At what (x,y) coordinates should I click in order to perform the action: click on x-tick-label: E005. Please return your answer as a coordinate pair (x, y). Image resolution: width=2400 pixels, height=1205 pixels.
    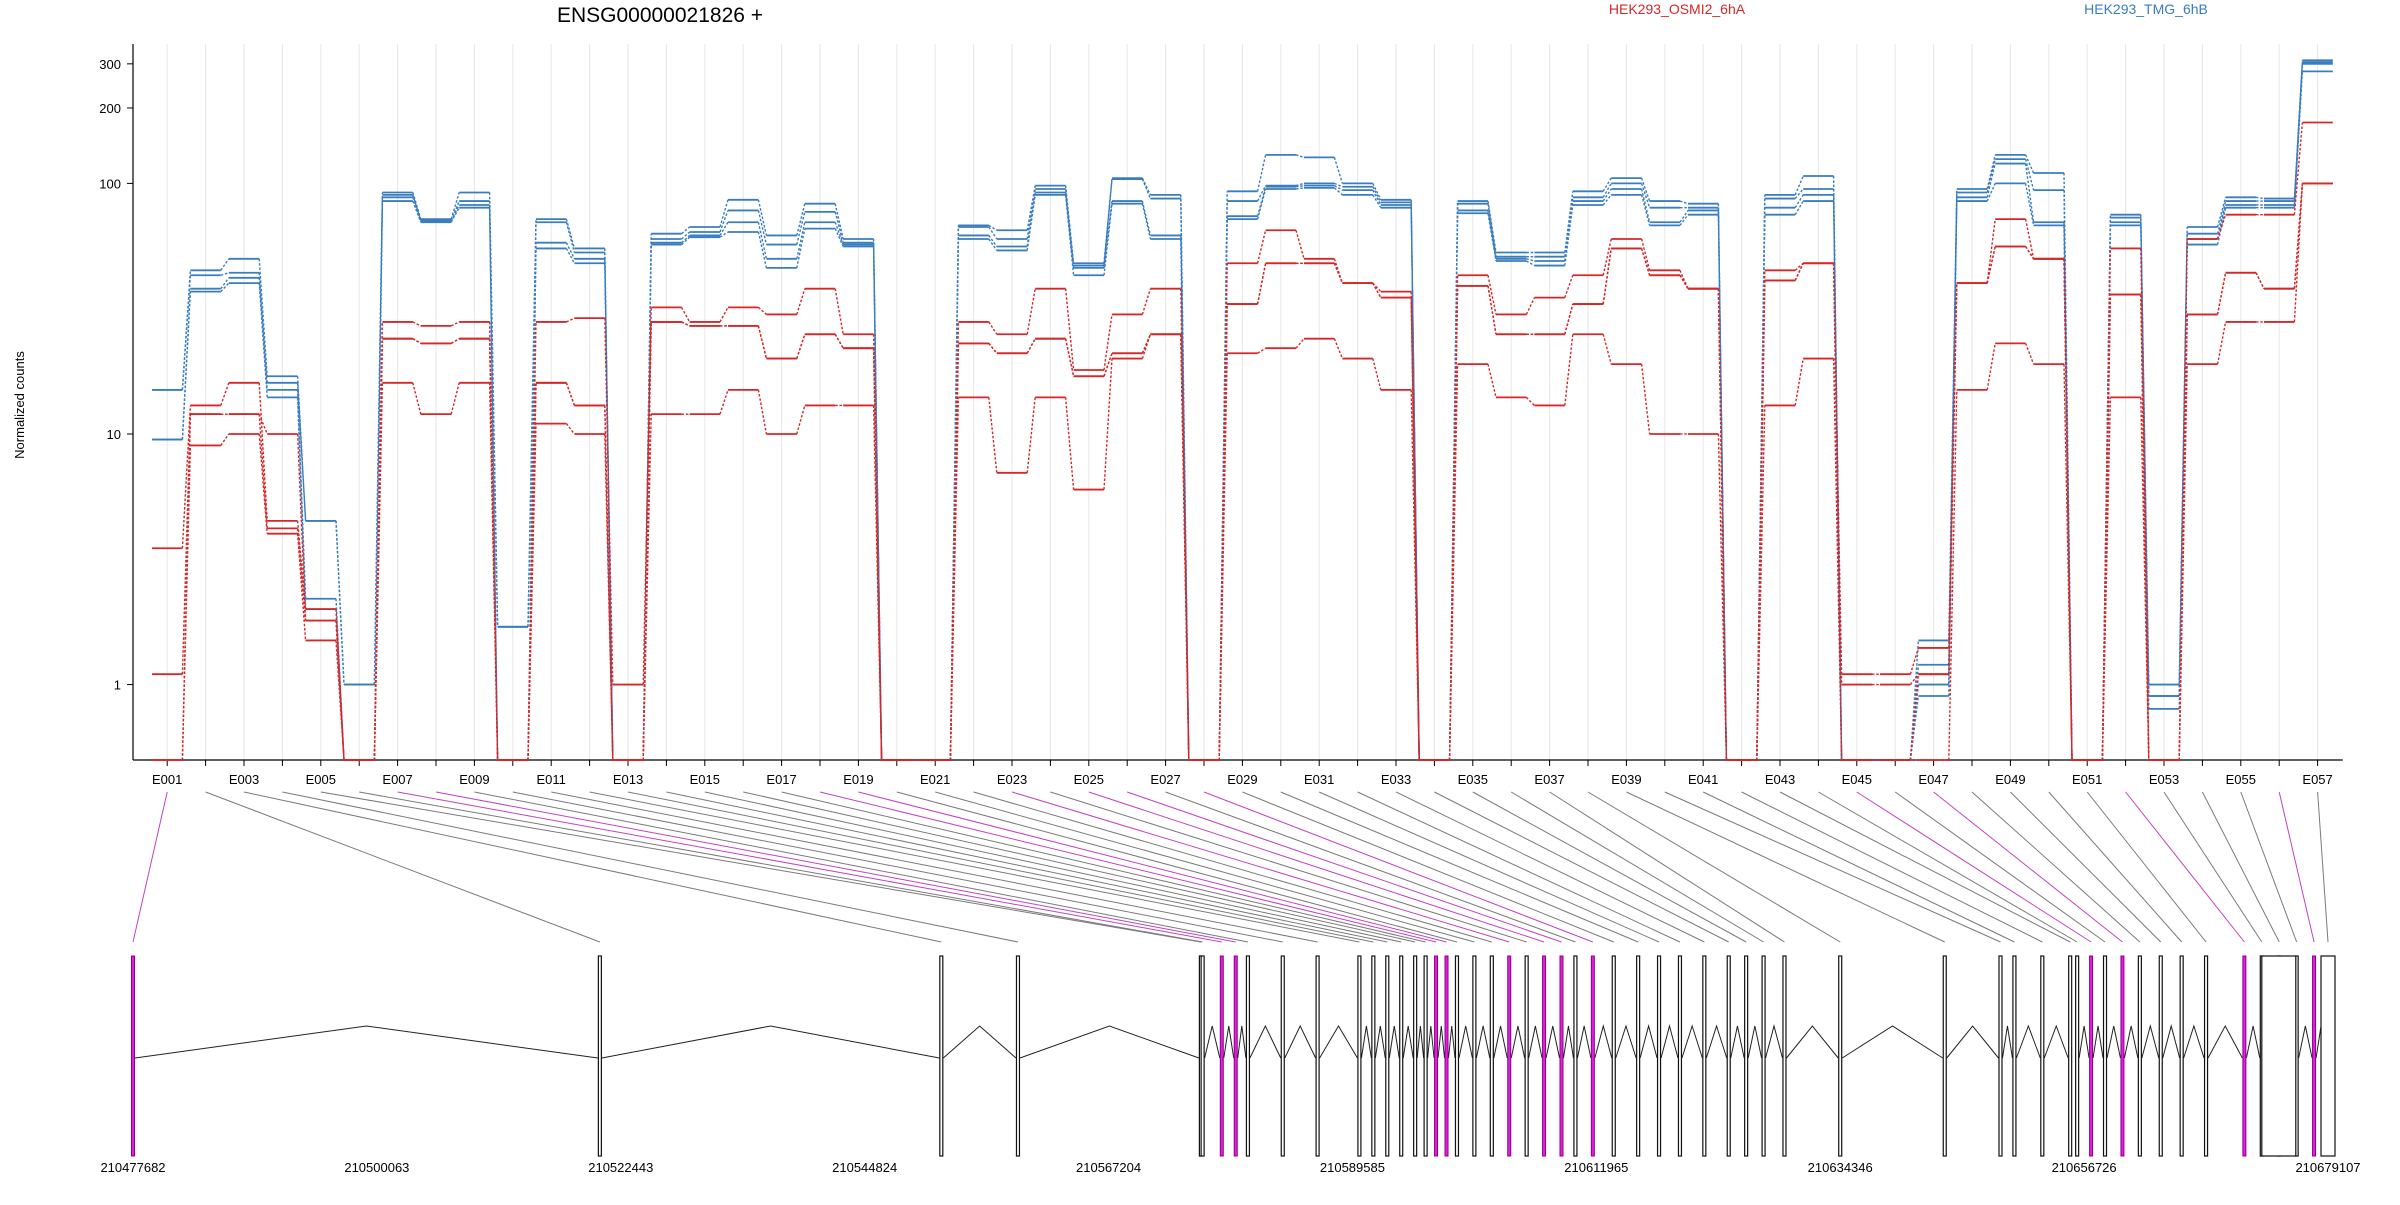
    Looking at the image, I should click on (321, 779).